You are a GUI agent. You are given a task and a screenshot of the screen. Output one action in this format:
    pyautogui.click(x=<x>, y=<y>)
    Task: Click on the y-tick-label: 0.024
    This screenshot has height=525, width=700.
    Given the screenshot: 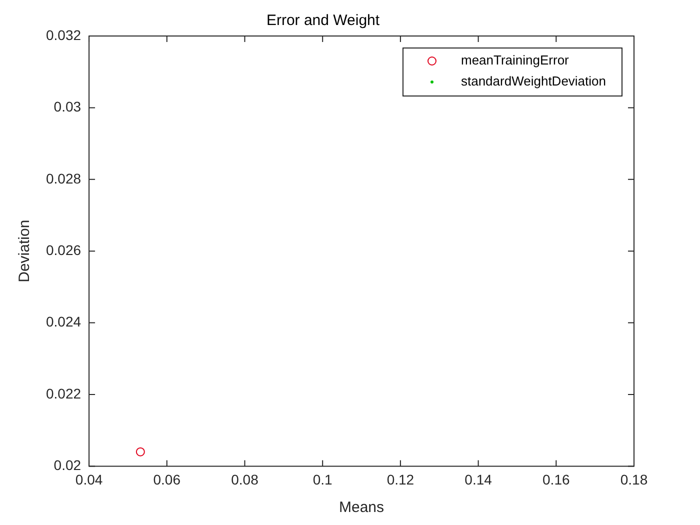 What is the action you would take?
    pyautogui.click(x=64, y=322)
    